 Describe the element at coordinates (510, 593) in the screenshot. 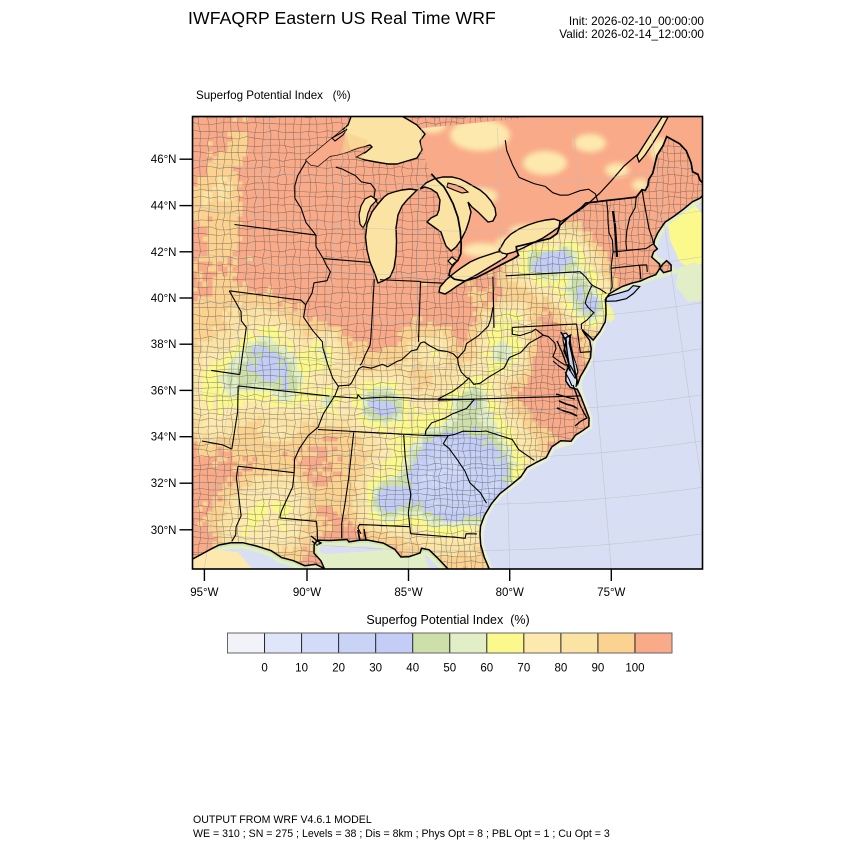

I see `svg-text: 80°W` at that location.